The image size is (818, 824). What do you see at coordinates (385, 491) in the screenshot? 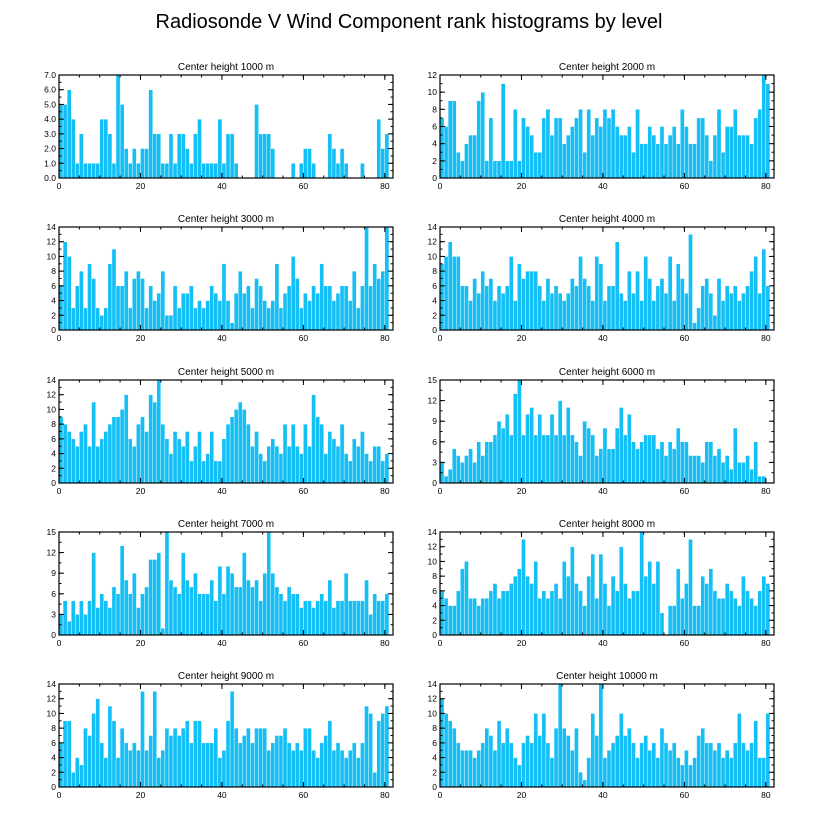
I see `x-tick-label: 80` at bounding box center [385, 491].